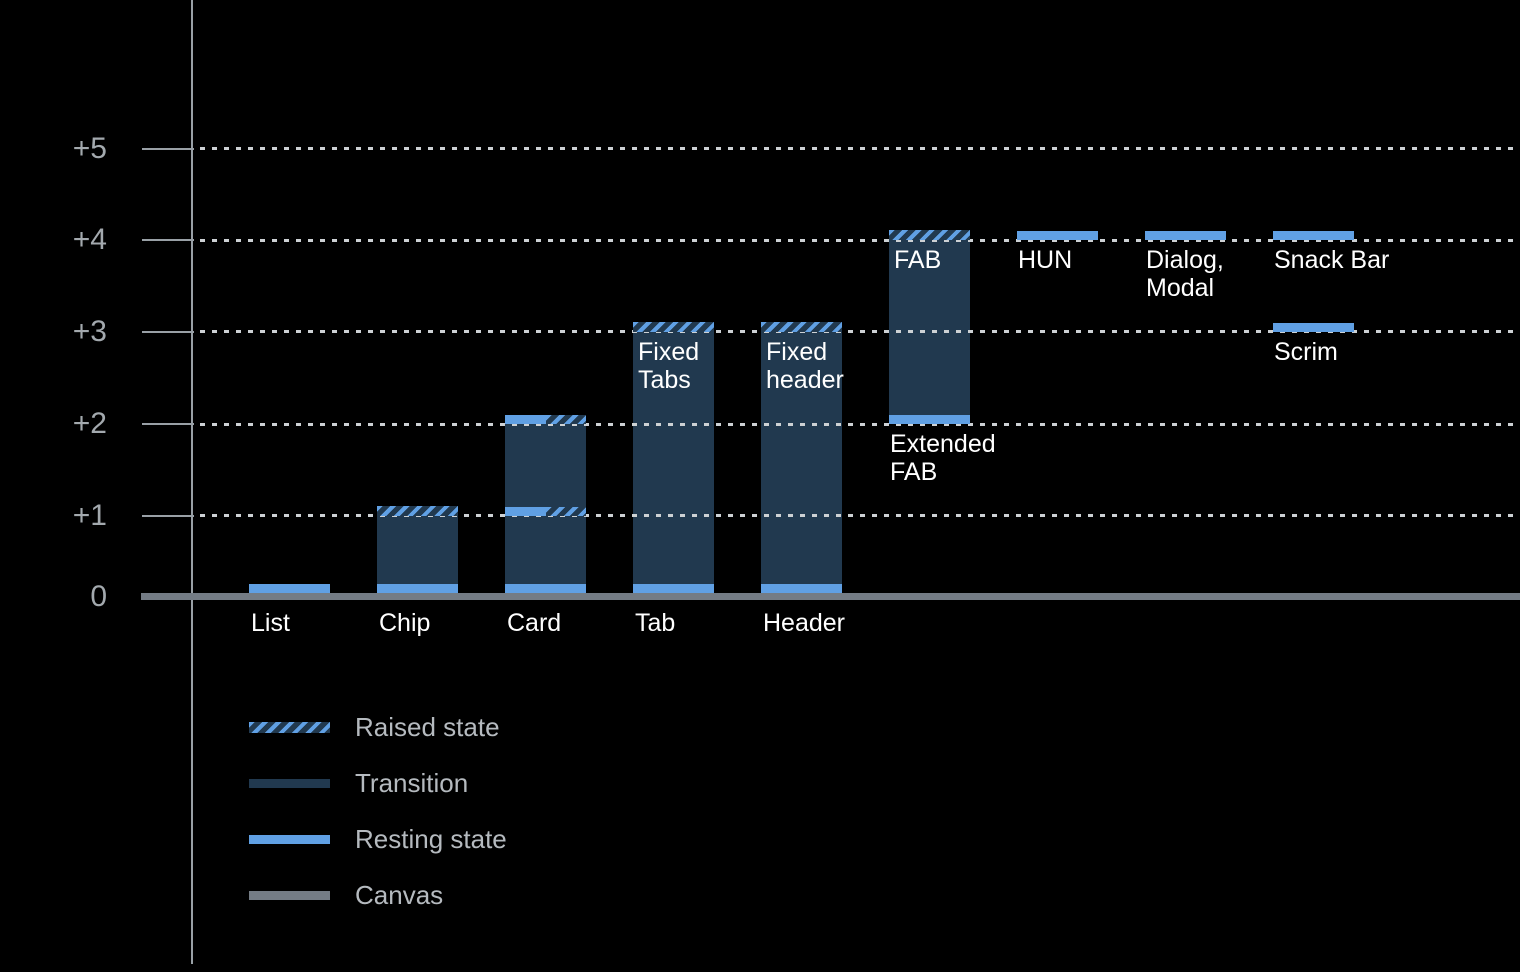 This screenshot has width=1520, height=972. What do you see at coordinates (89, 423) in the screenshot?
I see `axis-label-+2: +2` at bounding box center [89, 423].